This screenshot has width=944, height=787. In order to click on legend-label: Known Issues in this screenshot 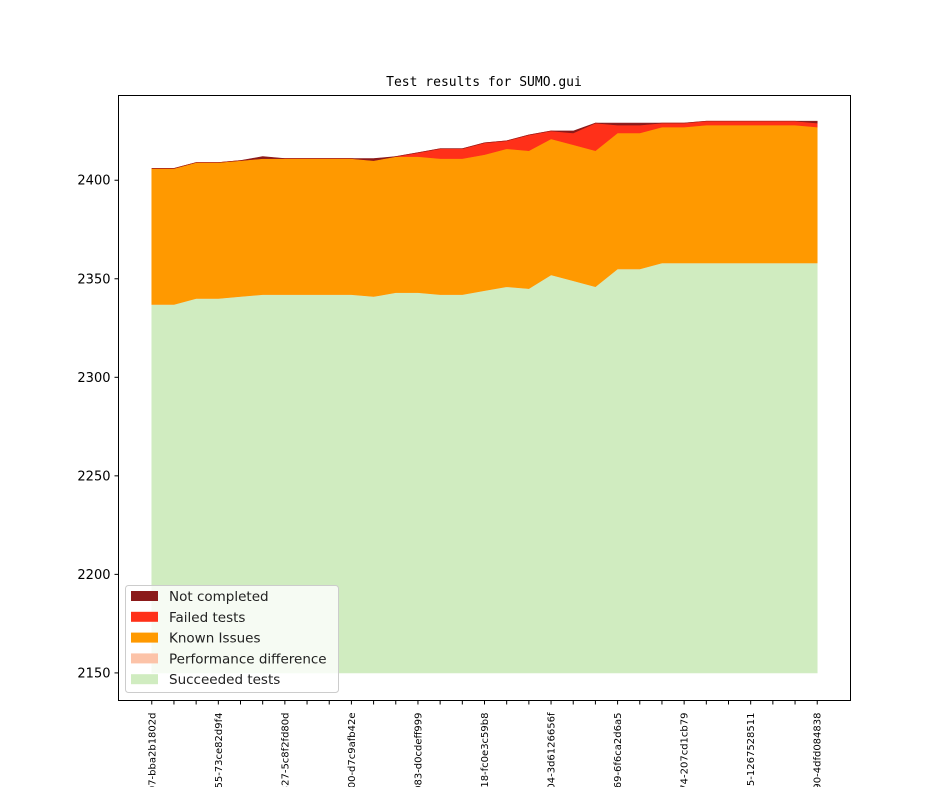, I will do `click(215, 639)`.